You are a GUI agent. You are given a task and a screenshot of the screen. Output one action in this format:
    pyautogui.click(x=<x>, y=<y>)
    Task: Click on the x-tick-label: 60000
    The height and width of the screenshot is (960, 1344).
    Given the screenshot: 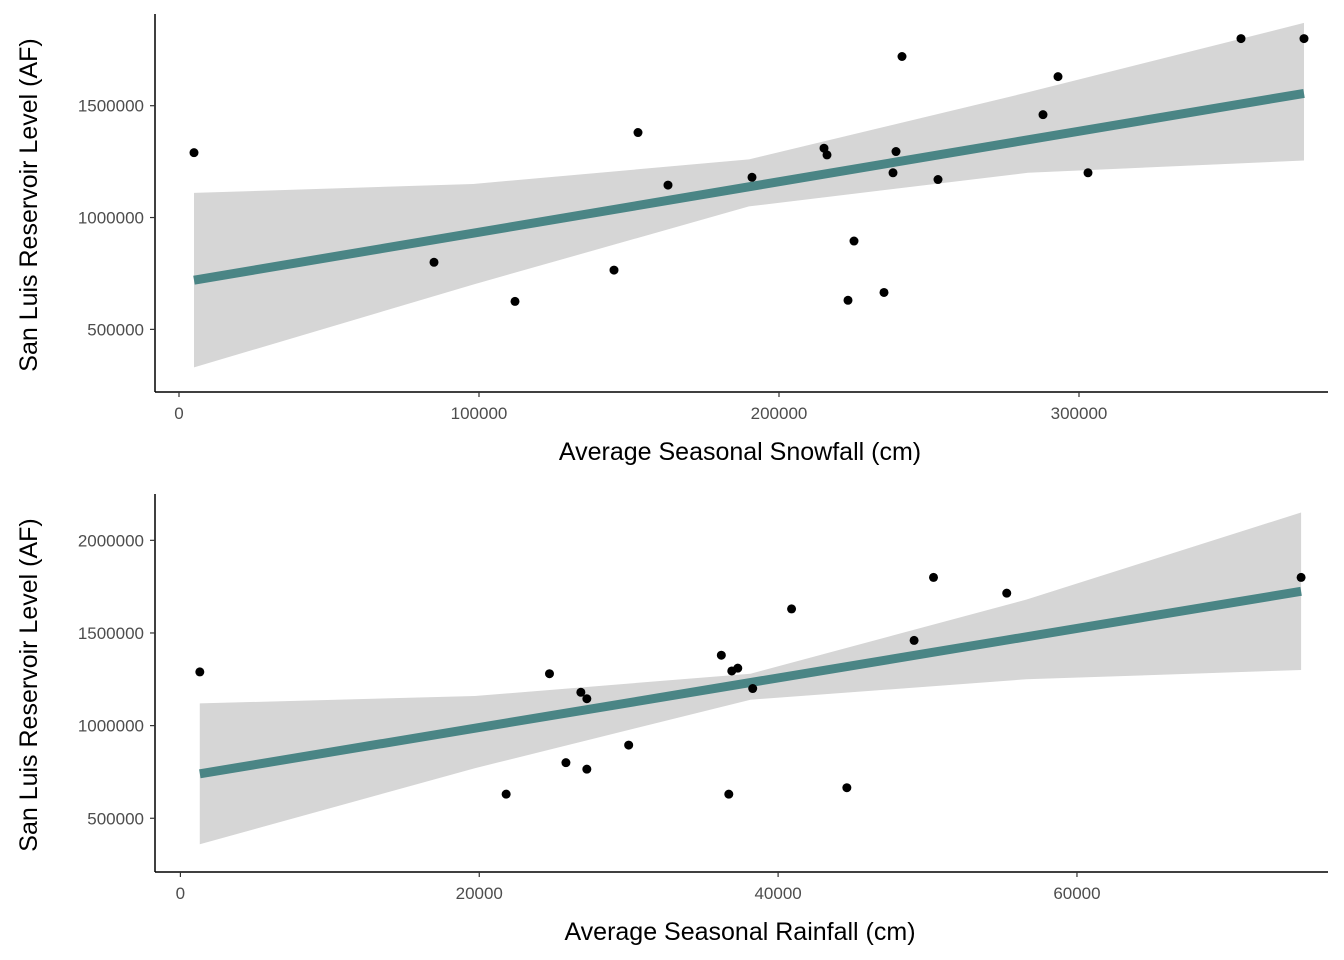 What is the action you would take?
    pyautogui.click(x=1076, y=893)
    